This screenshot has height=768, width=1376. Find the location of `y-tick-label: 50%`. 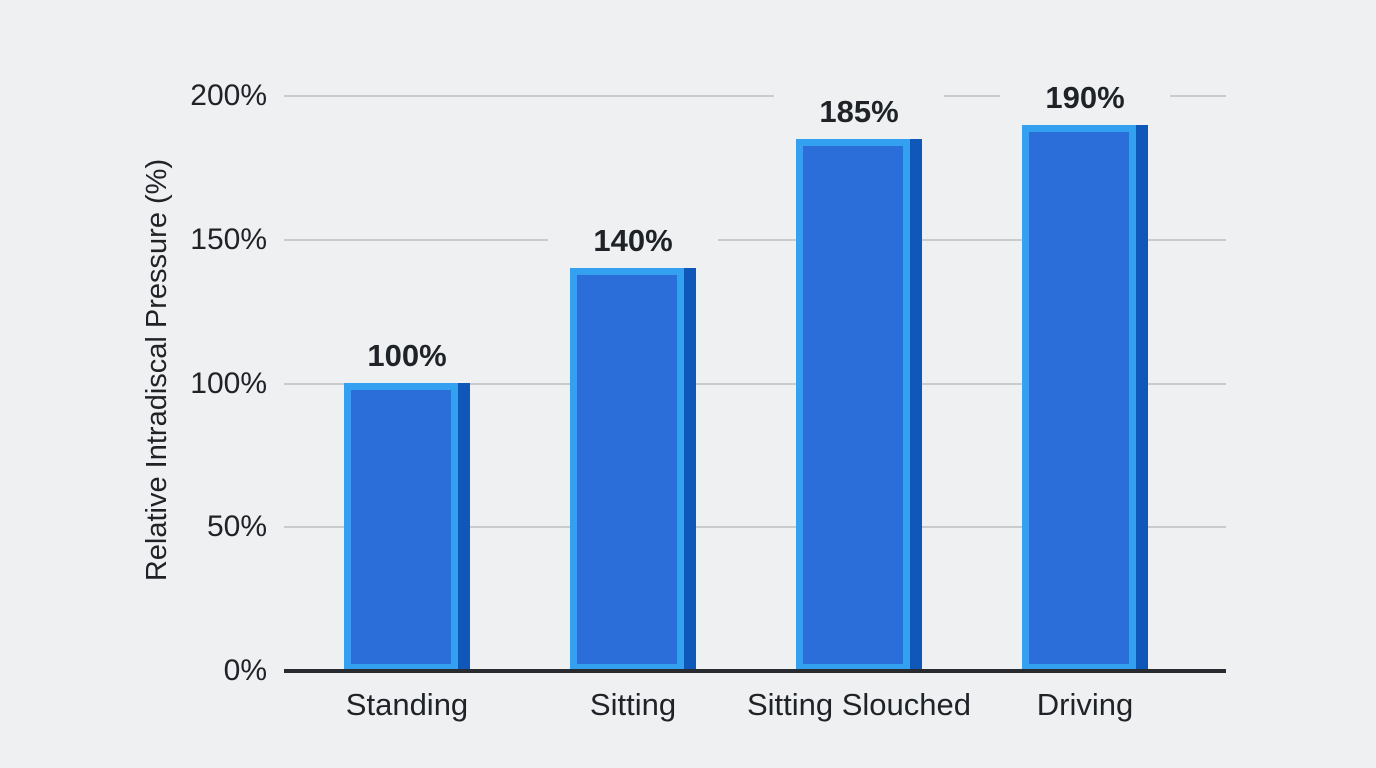

y-tick-label: 50% is located at coordinates (236, 527).